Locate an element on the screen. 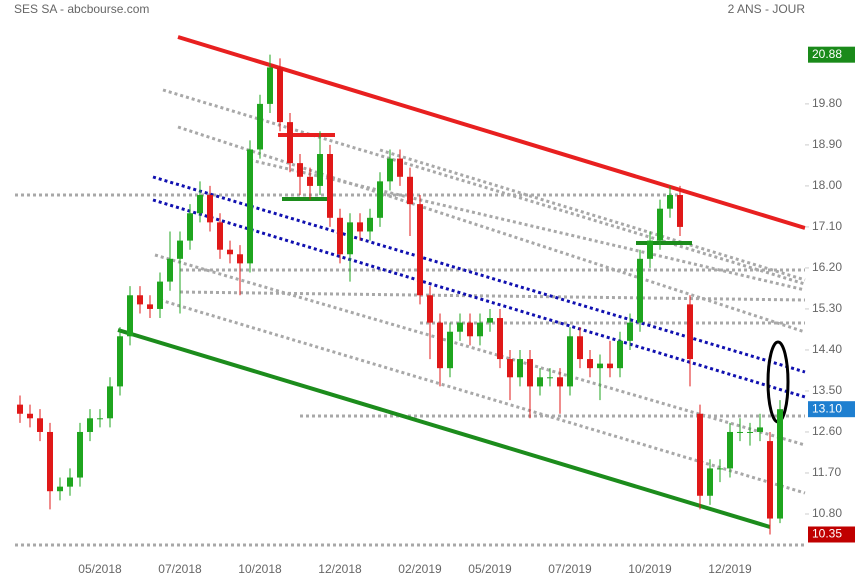  x-tick-label: 07/2018 is located at coordinates (180, 569).